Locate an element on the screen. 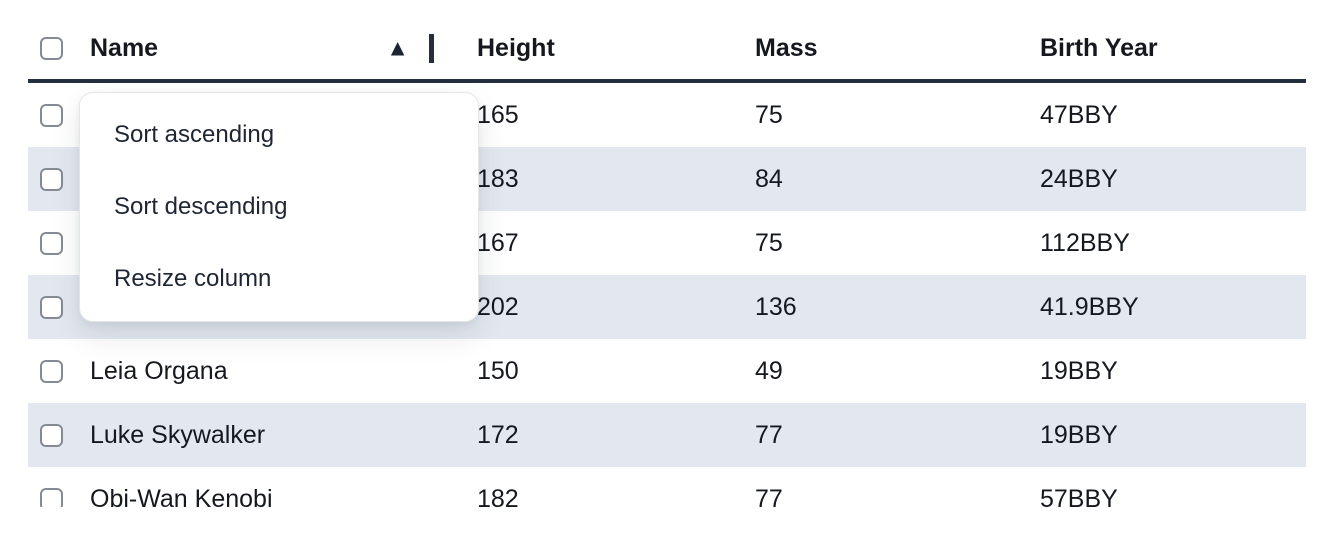  cell-birth-year: 112BBY is located at coordinates (1085, 242).